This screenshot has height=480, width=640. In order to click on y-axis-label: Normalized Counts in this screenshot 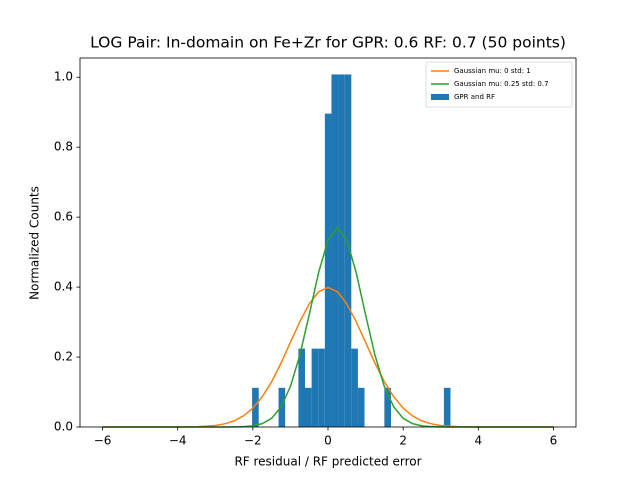, I will do `click(35, 243)`.